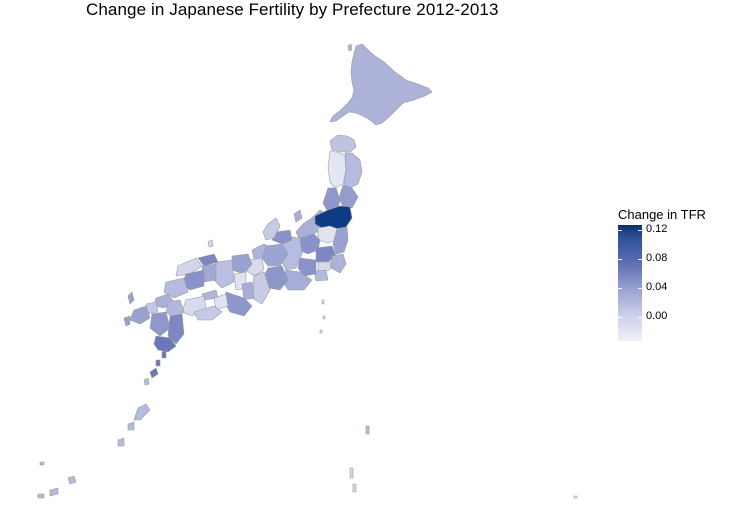 This screenshot has height=526, width=738. Describe the element at coordinates (348, 196) in the screenshot. I see `region-miyagi` at that location.